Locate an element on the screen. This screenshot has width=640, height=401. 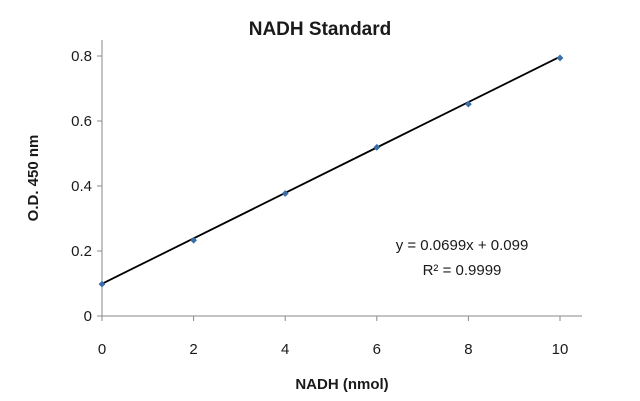
x-ticks: 0 2 4 6 8 10 is located at coordinates (333, 337).